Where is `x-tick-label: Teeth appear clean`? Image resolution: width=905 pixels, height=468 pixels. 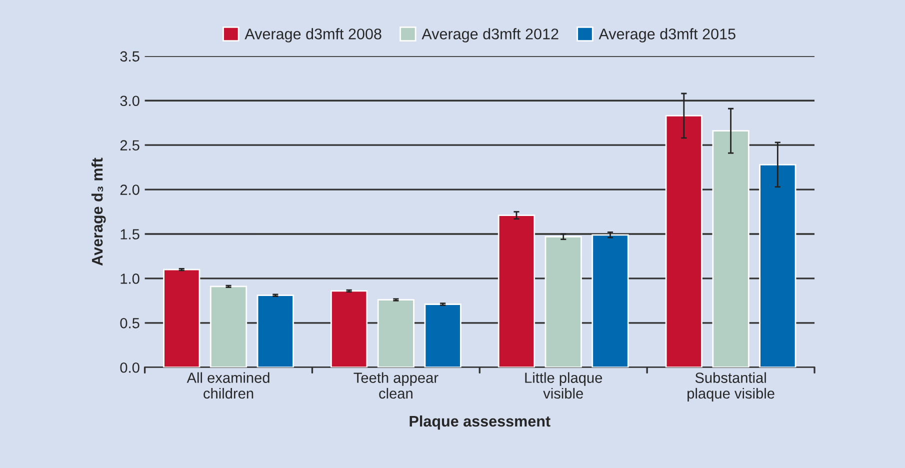
x-tick-label: Teeth appear clean is located at coordinates (396, 385).